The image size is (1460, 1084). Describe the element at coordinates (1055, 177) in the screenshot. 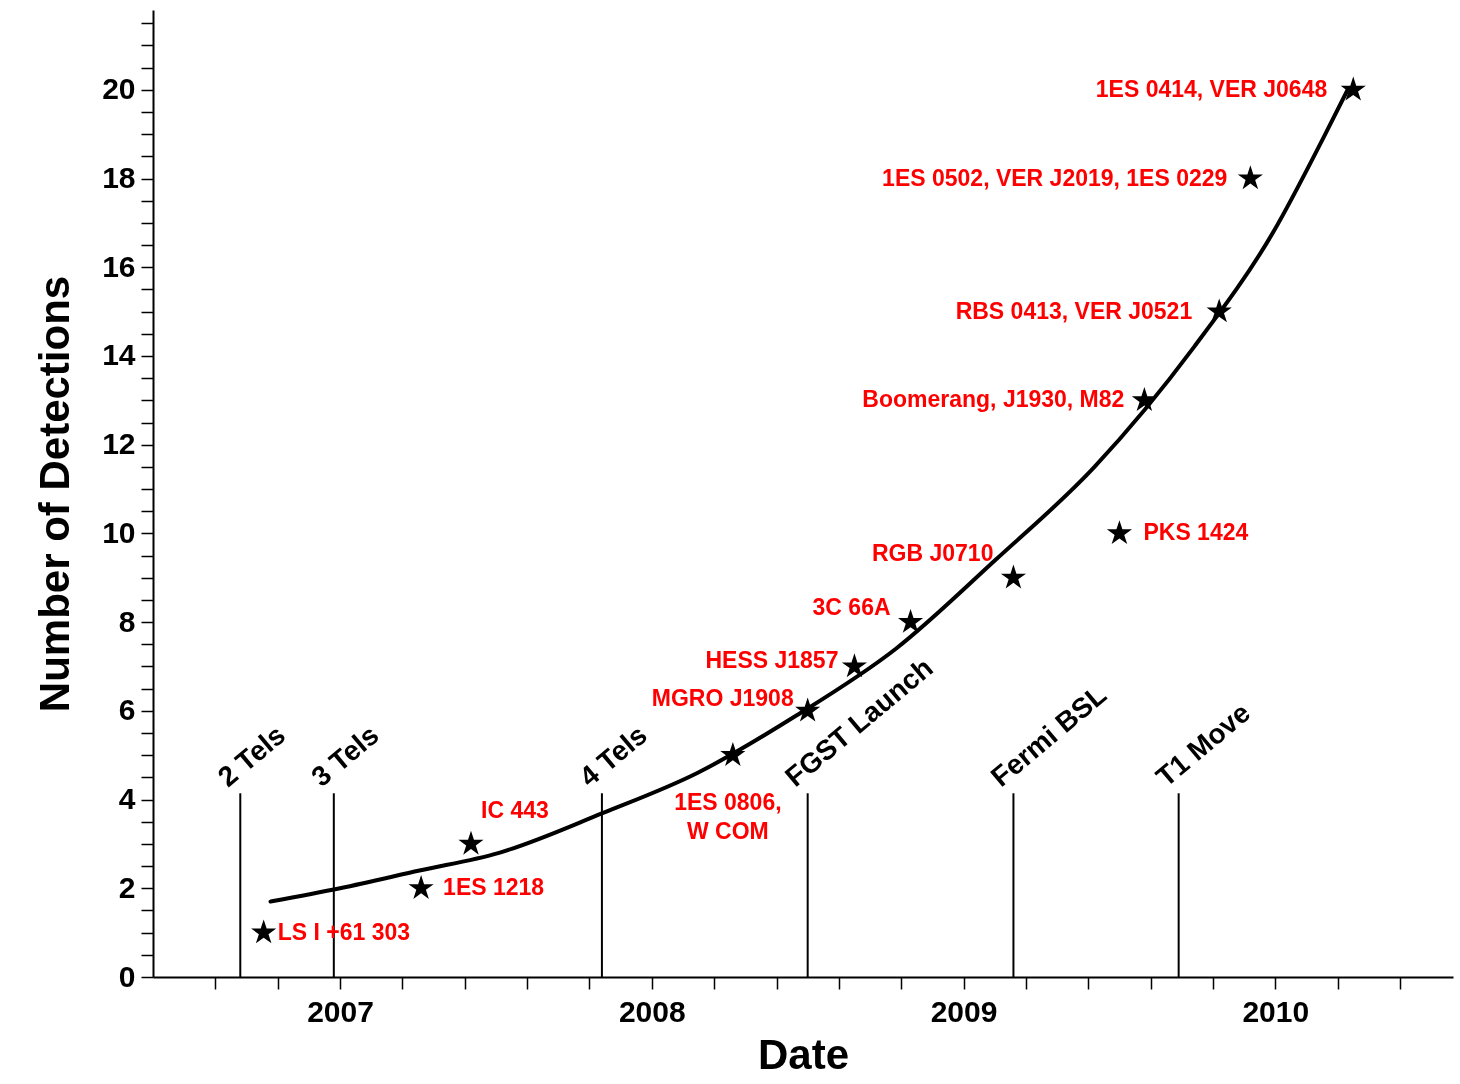

I see `annotation: 1ES 0502, VER J2019, 1ES 0229` at that location.